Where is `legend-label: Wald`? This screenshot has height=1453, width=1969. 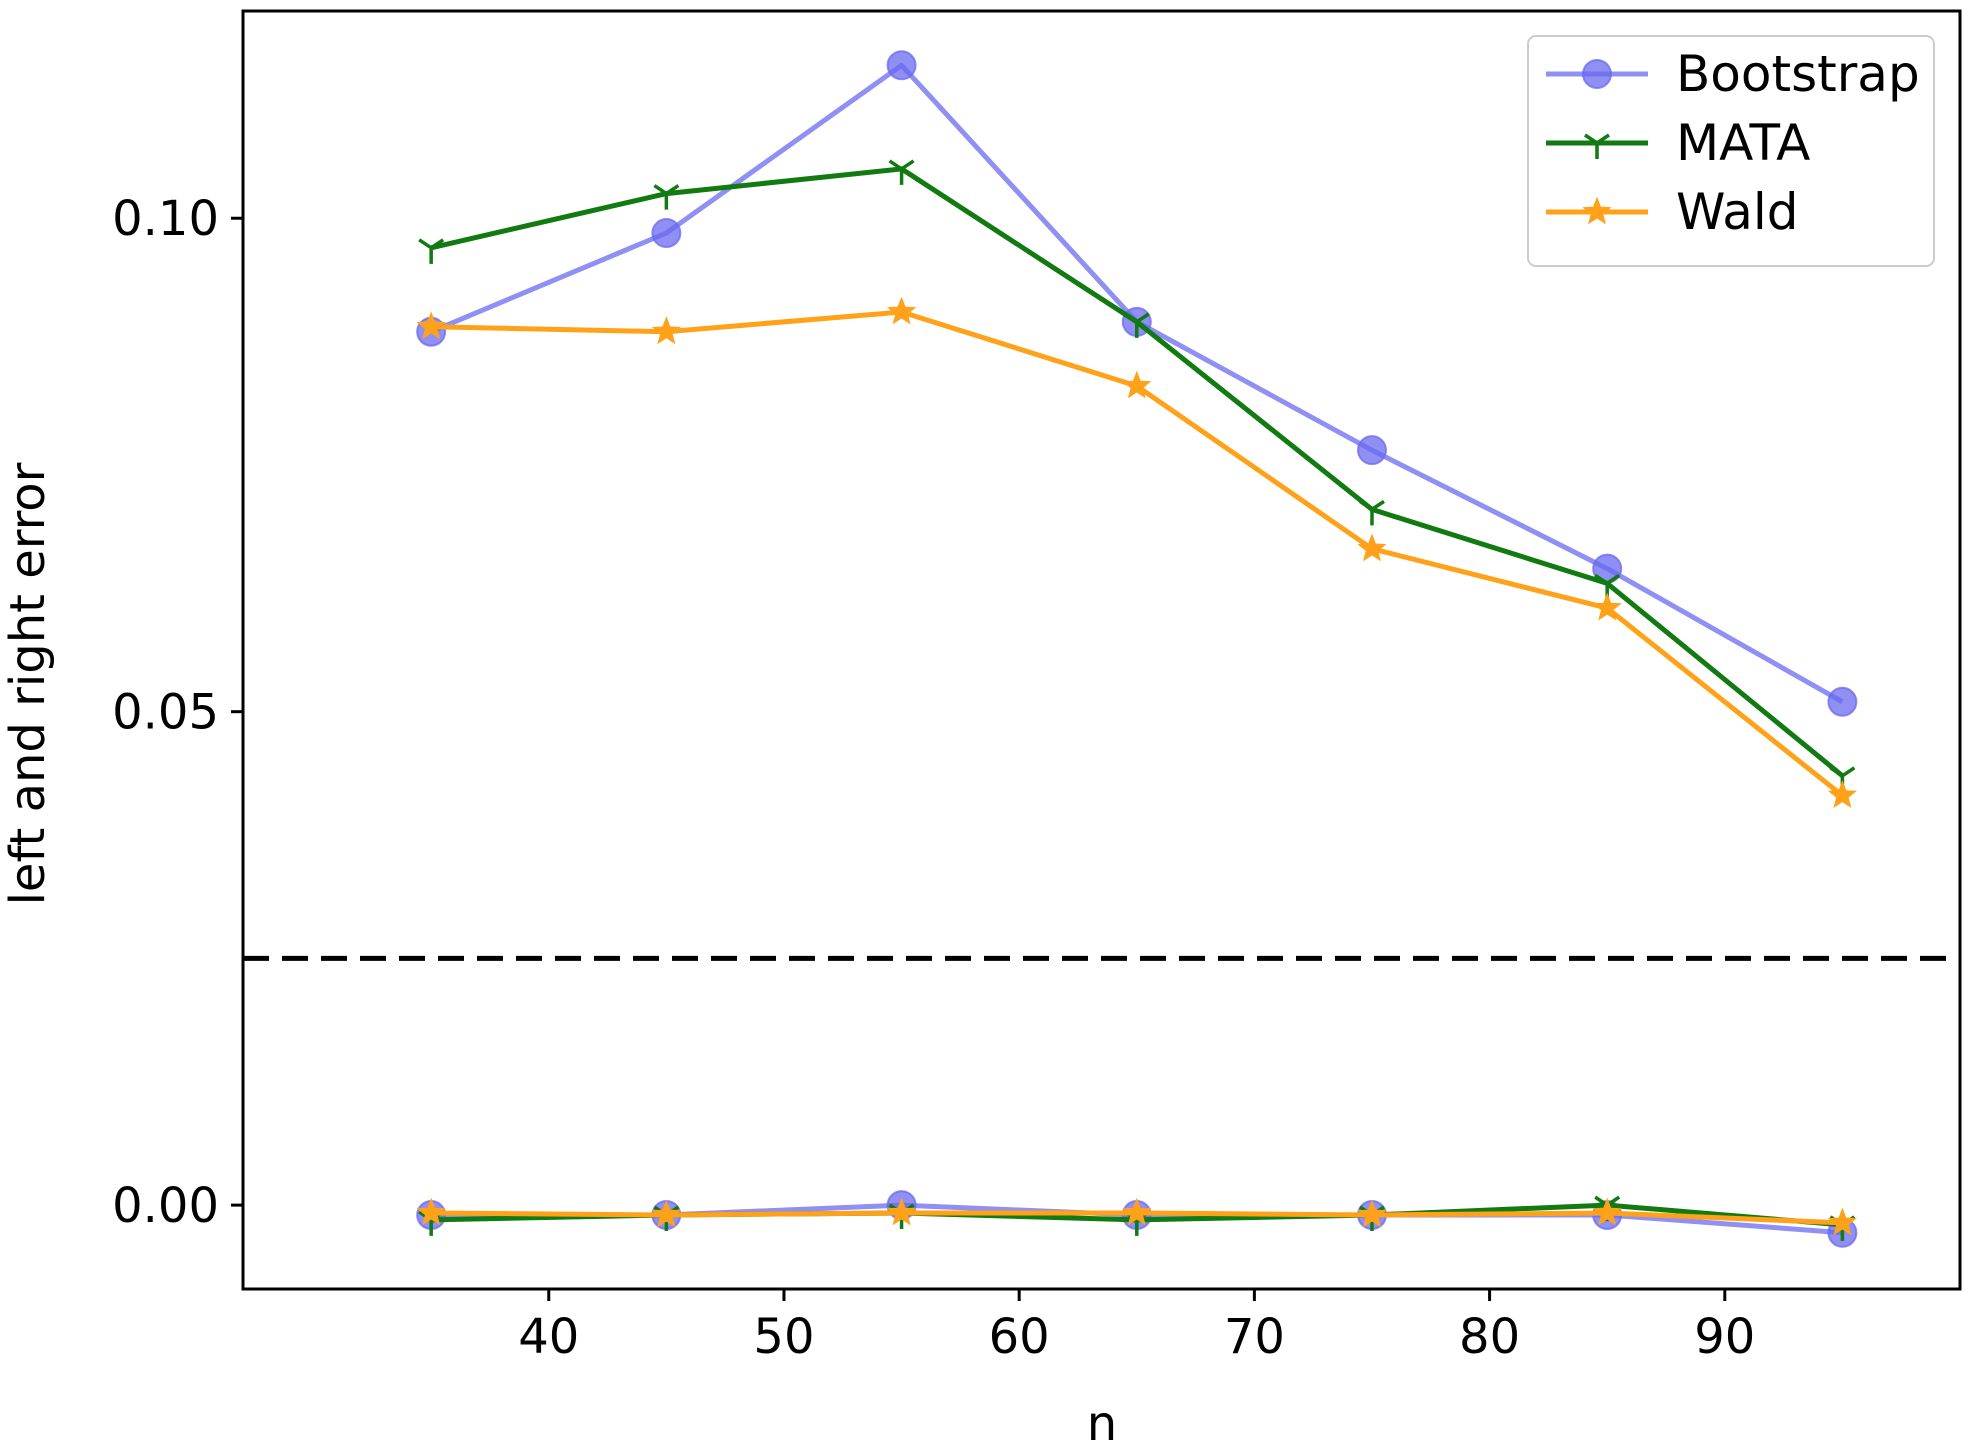 legend-label: Wald is located at coordinates (1737, 212).